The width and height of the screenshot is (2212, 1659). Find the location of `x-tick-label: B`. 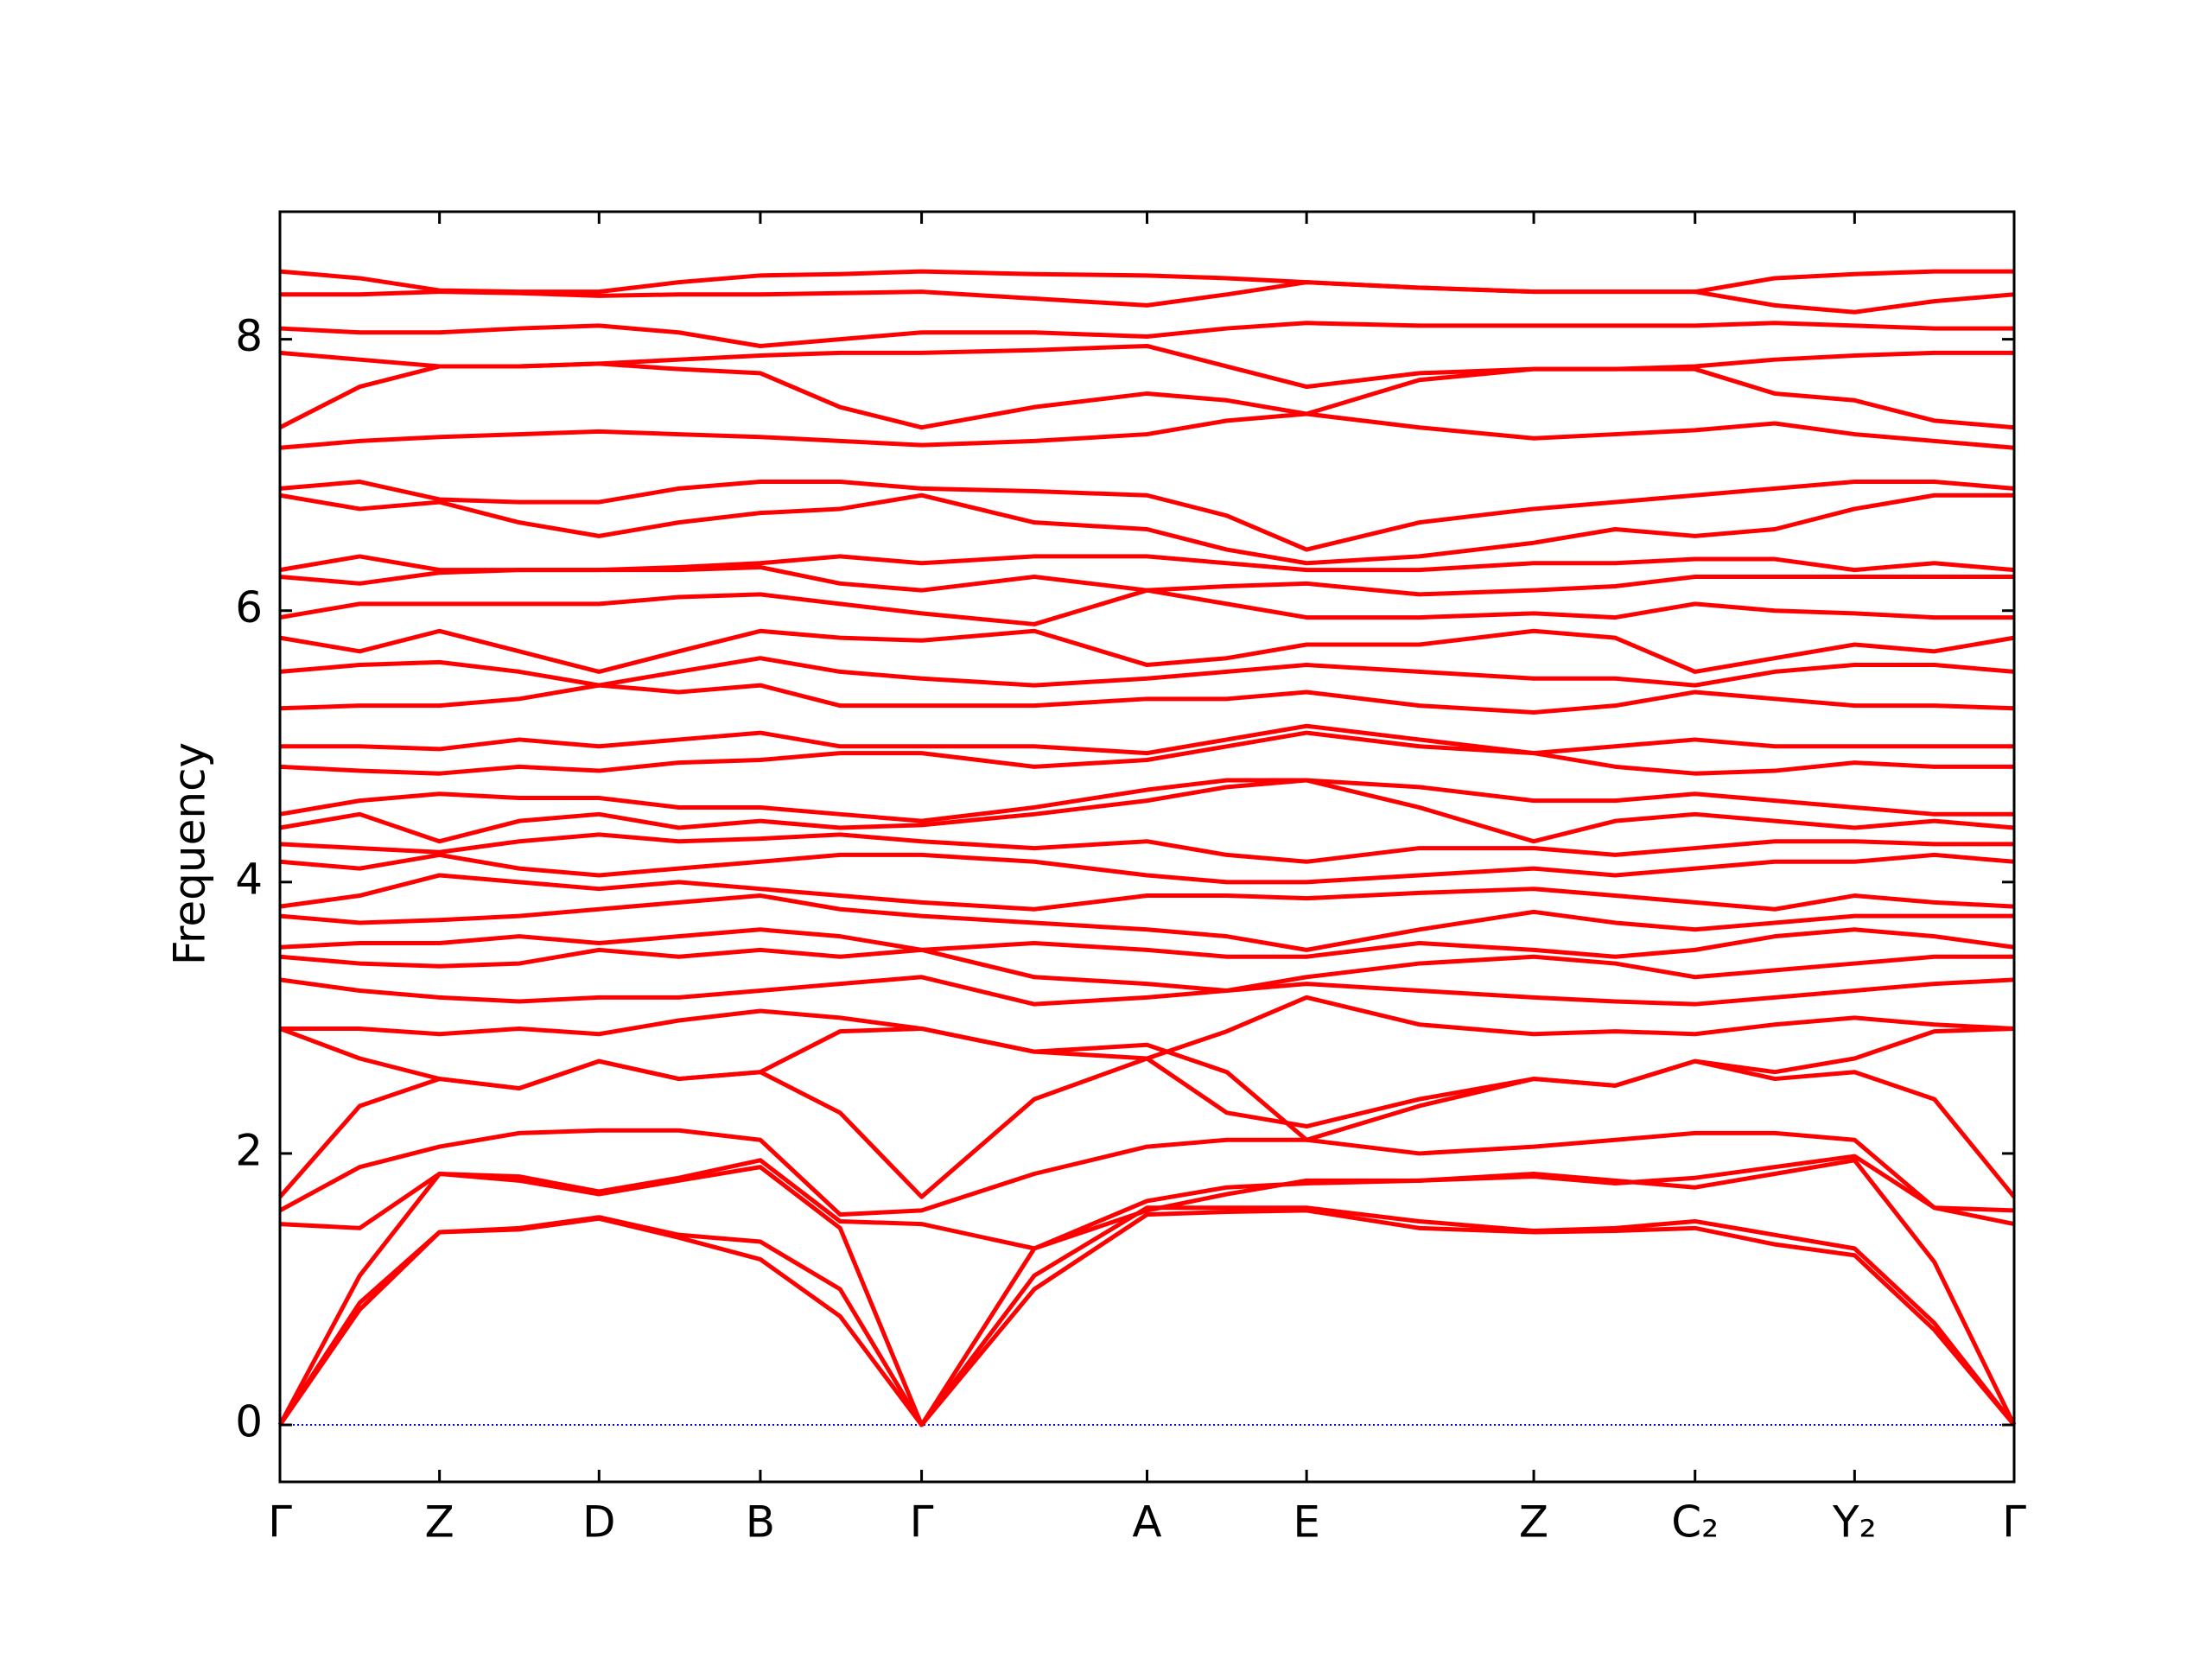

x-tick-label: B is located at coordinates (760, 1522).